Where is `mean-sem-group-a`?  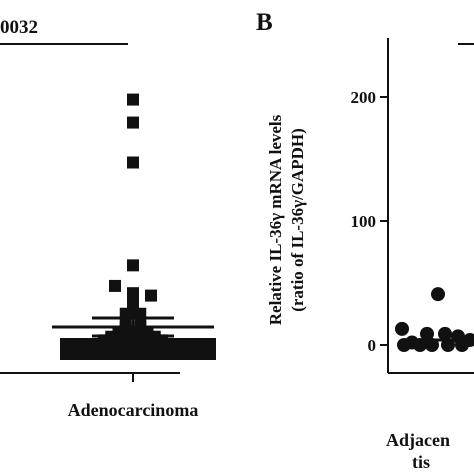
mean-sem-group-a is located at coordinates (133, 327).